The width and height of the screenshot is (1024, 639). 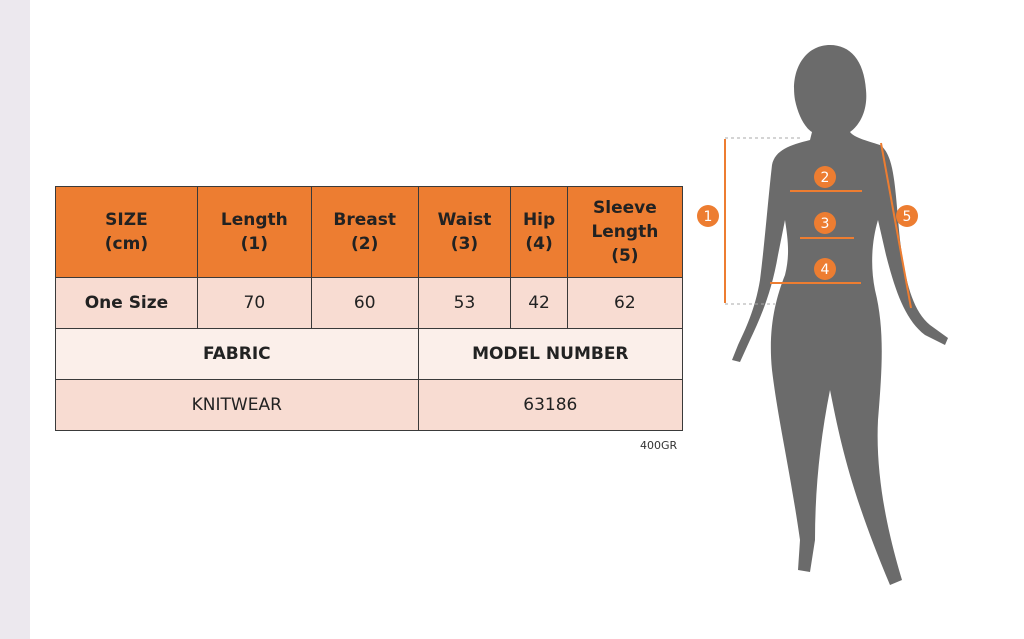 I want to click on sleeve-cell: 62, so click(x=625, y=303).